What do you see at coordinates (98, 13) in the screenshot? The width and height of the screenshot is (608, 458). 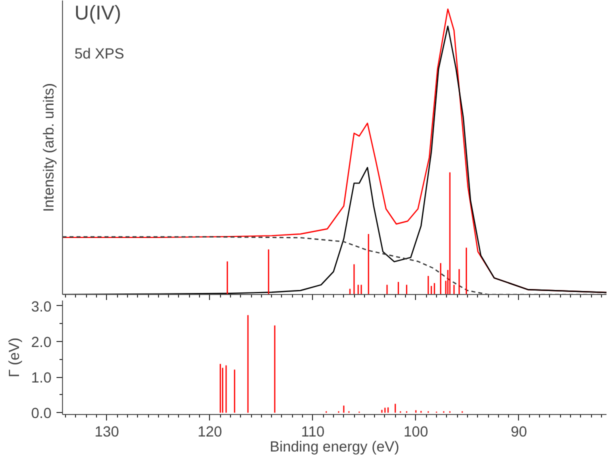 I see `annotation: U(IV)` at bounding box center [98, 13].